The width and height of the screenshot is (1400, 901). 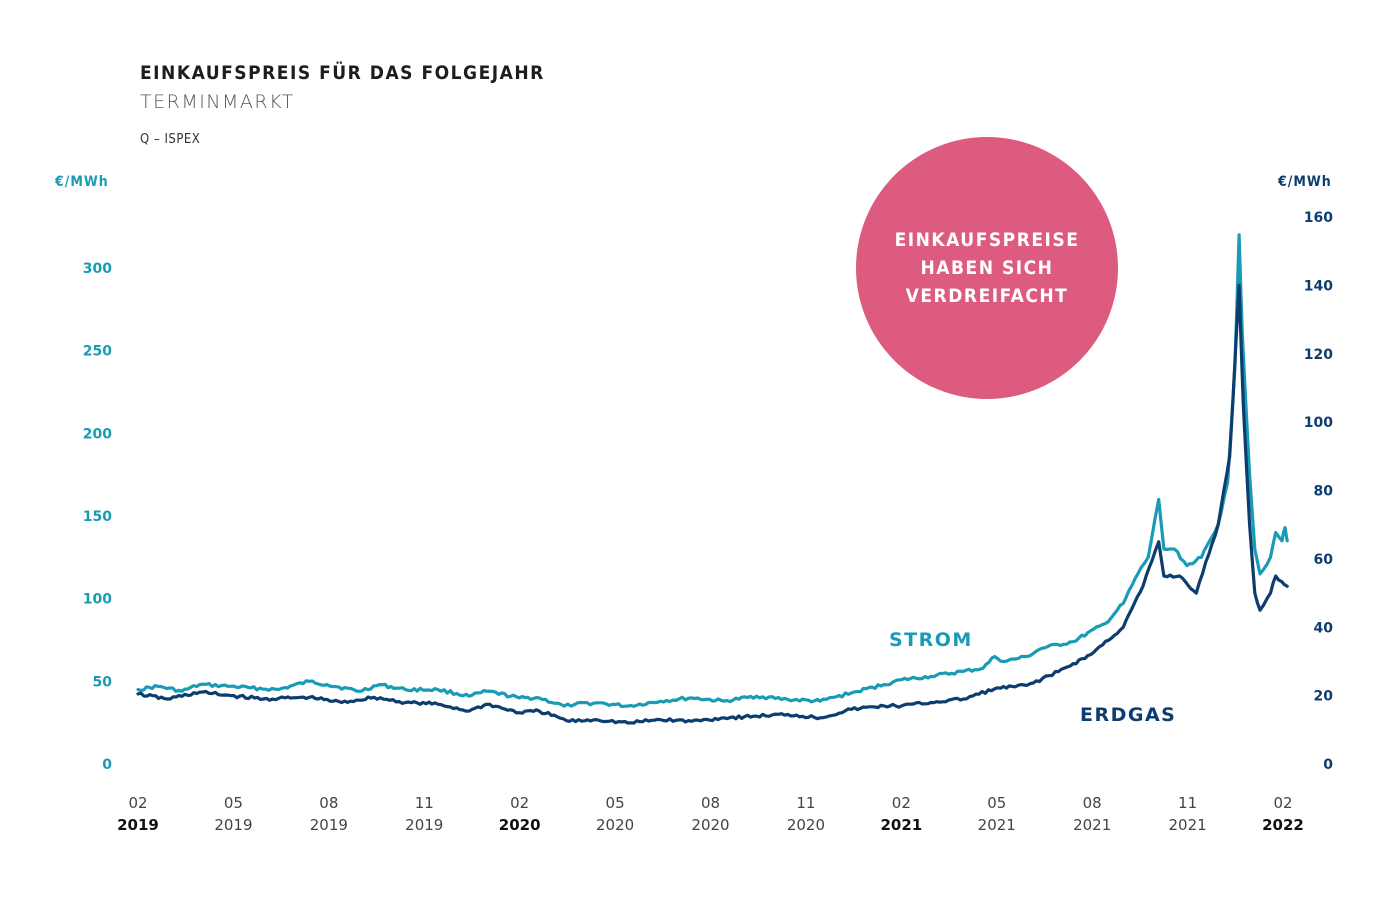 I want to click on y-left-tick-label: 300, so click(x=97, y=269).